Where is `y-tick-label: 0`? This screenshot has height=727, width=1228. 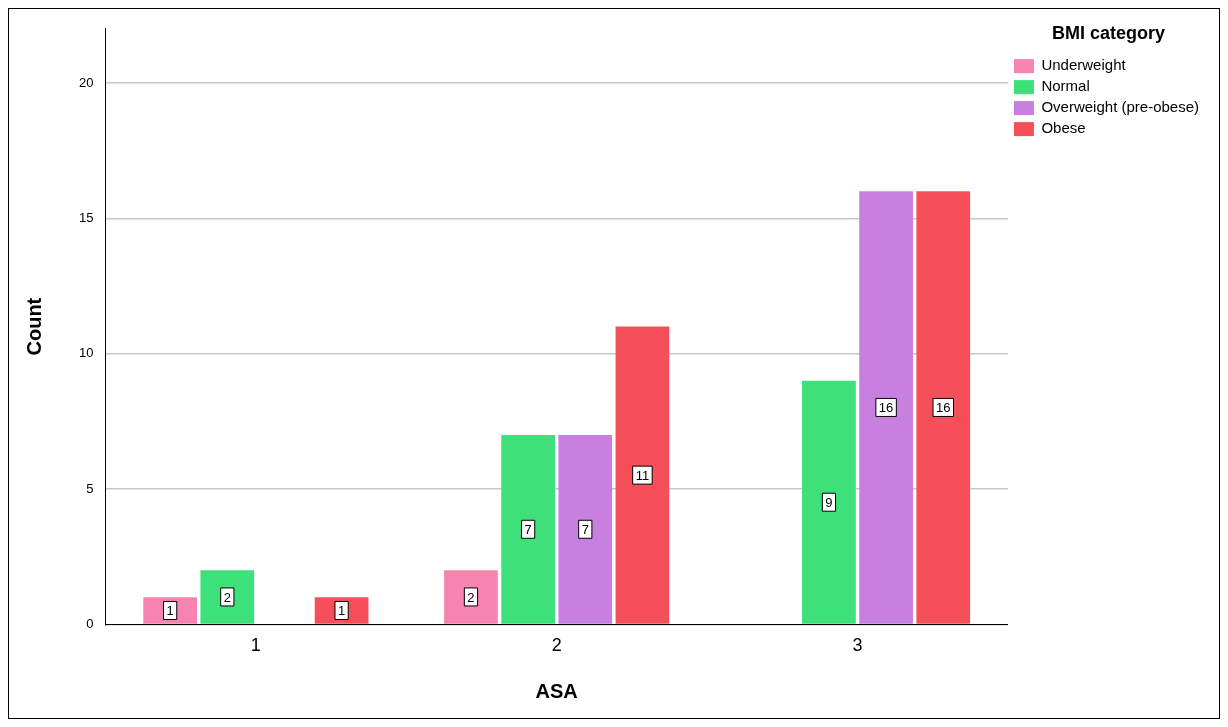 y-tick-label: 0 is located at coordinates (90, 623).